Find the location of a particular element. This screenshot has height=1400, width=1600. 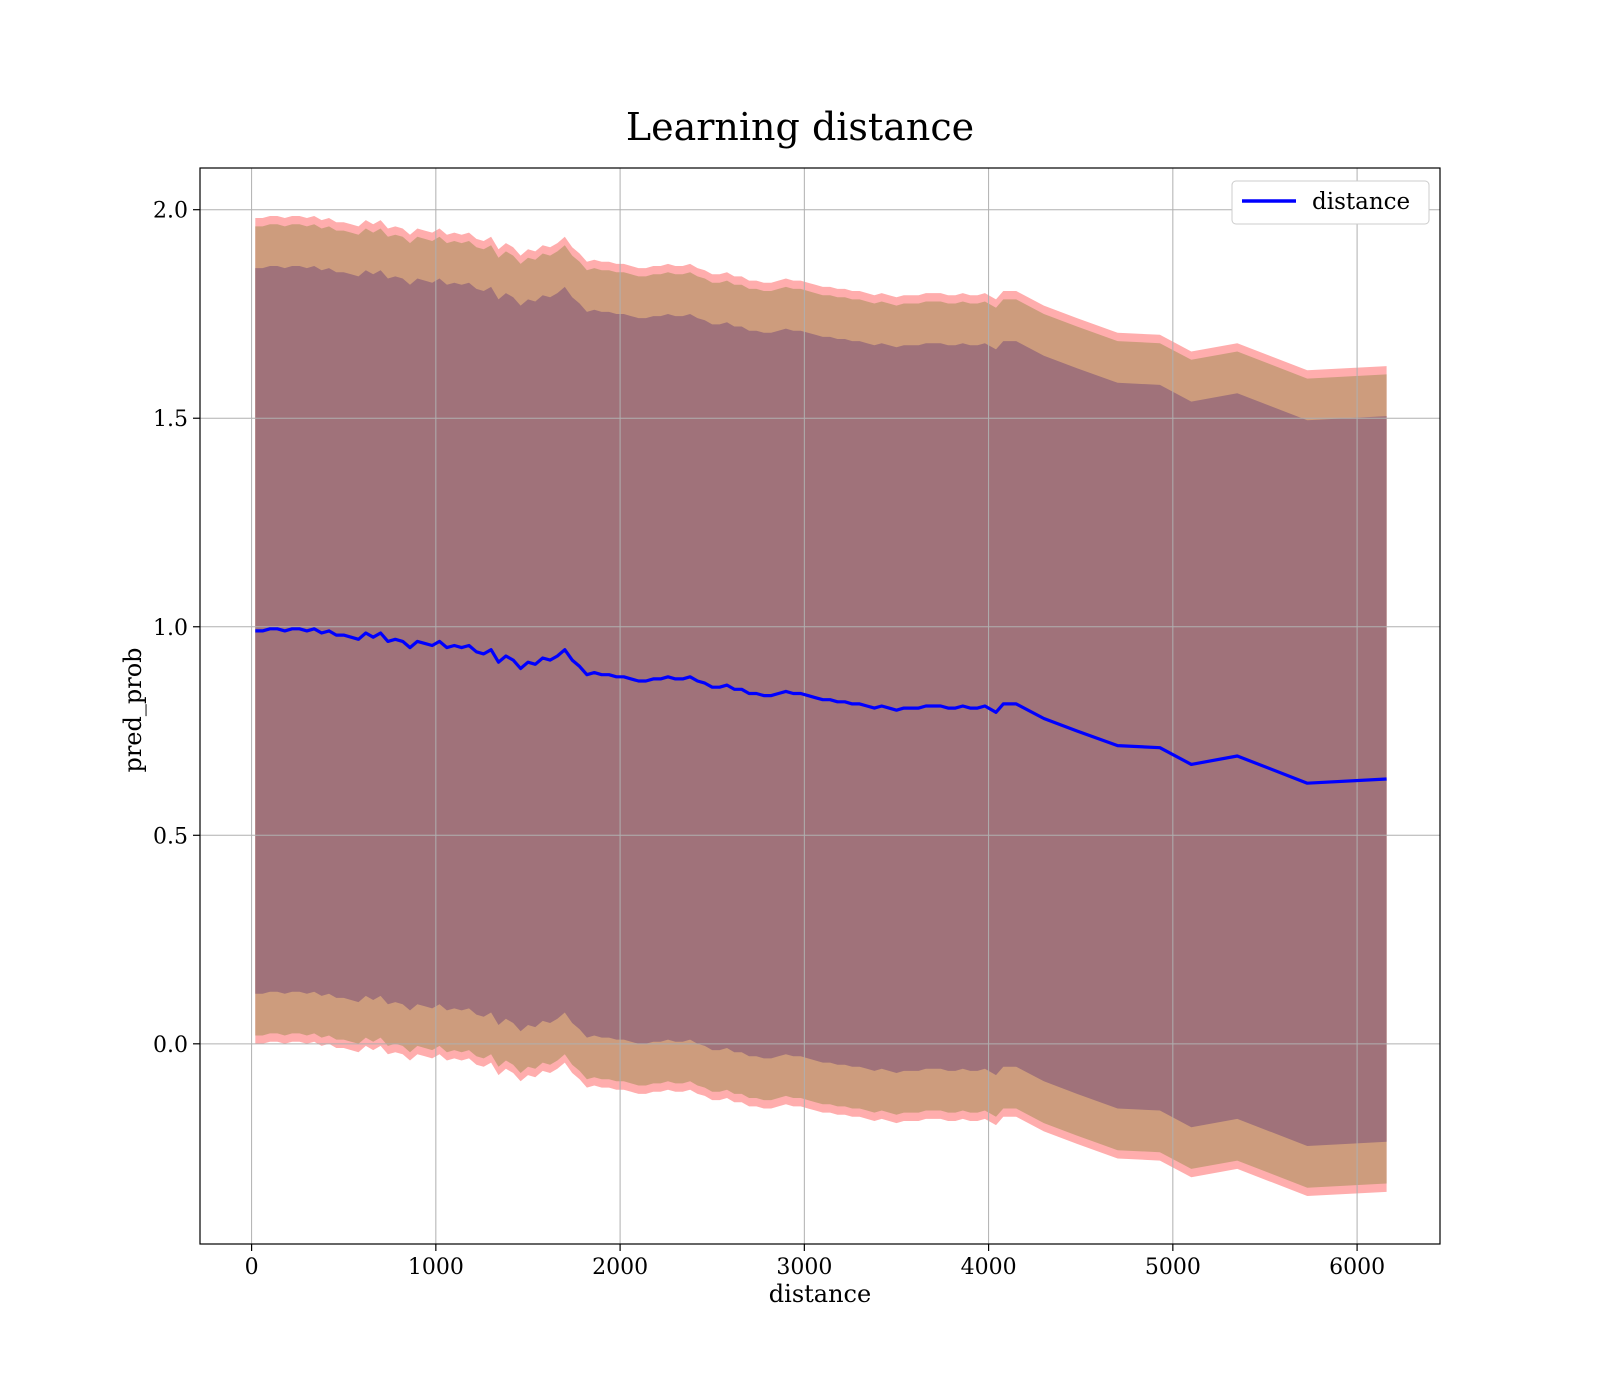

series-line-distance is located at coordinates (821, 706).